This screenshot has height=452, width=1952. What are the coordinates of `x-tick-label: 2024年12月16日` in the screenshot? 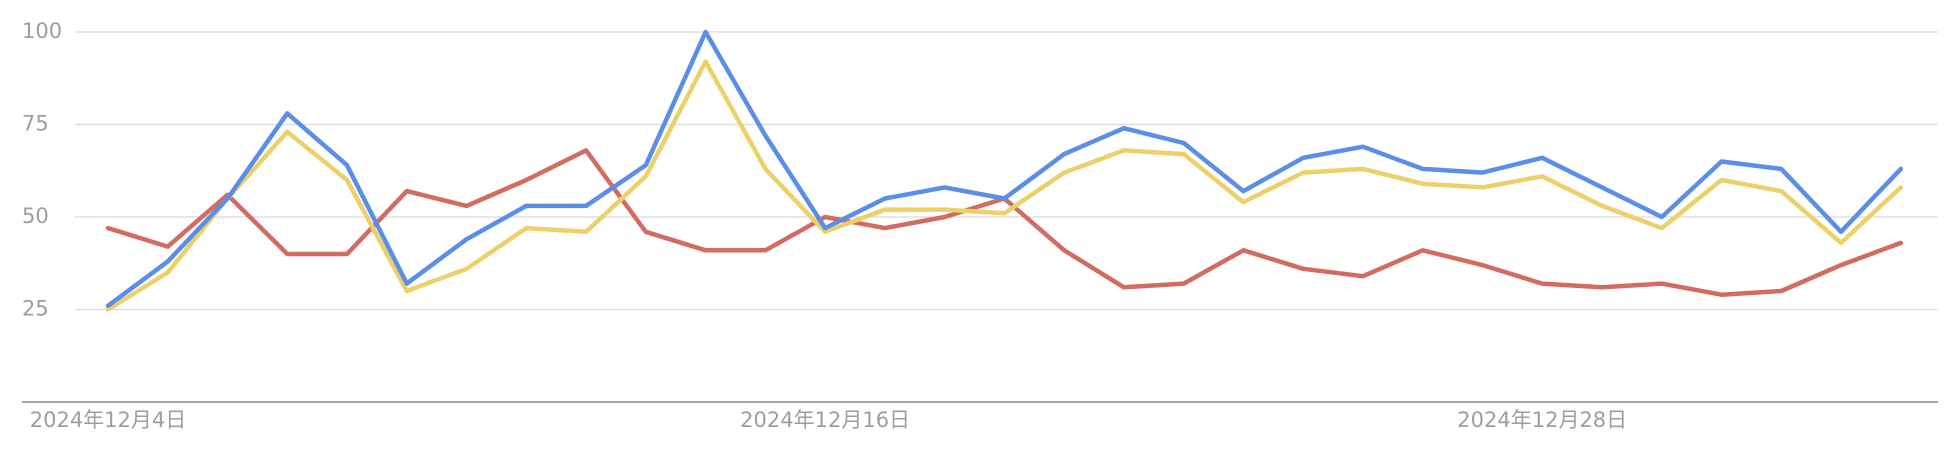 It's located at (825, 420).